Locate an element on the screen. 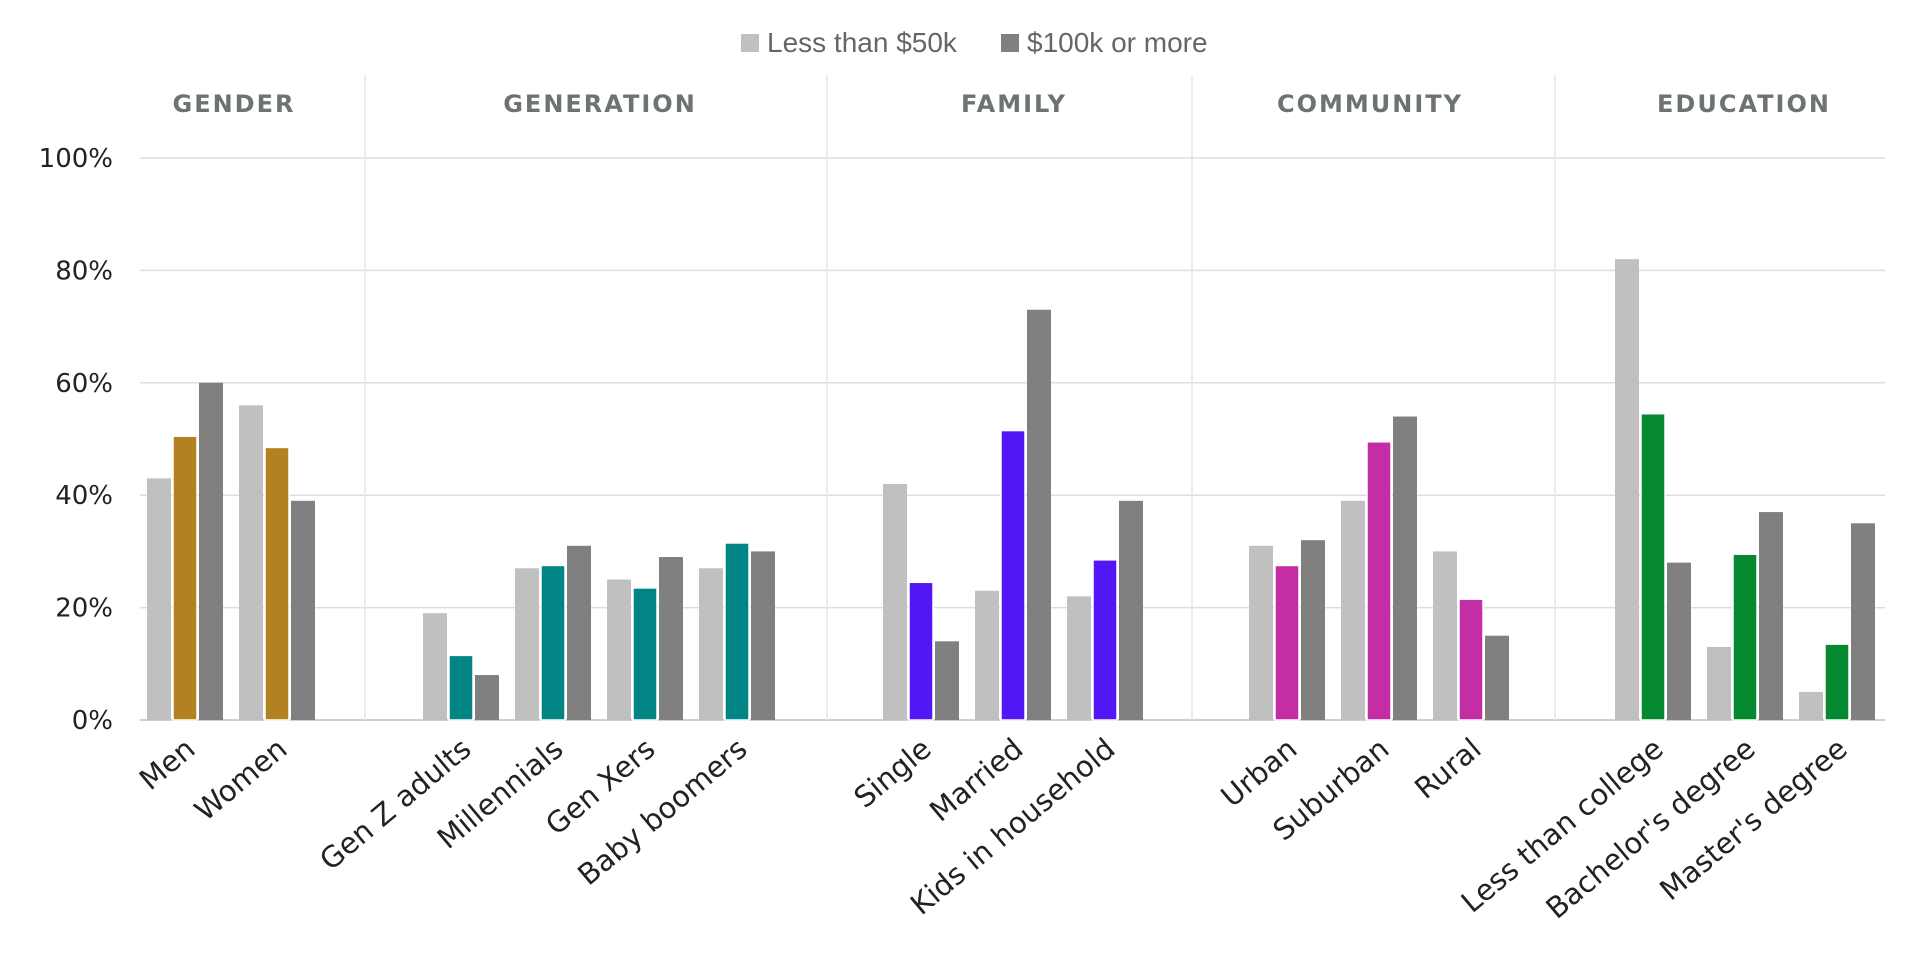  legend-label: $100k or more is located at coordinates (1117, 42).